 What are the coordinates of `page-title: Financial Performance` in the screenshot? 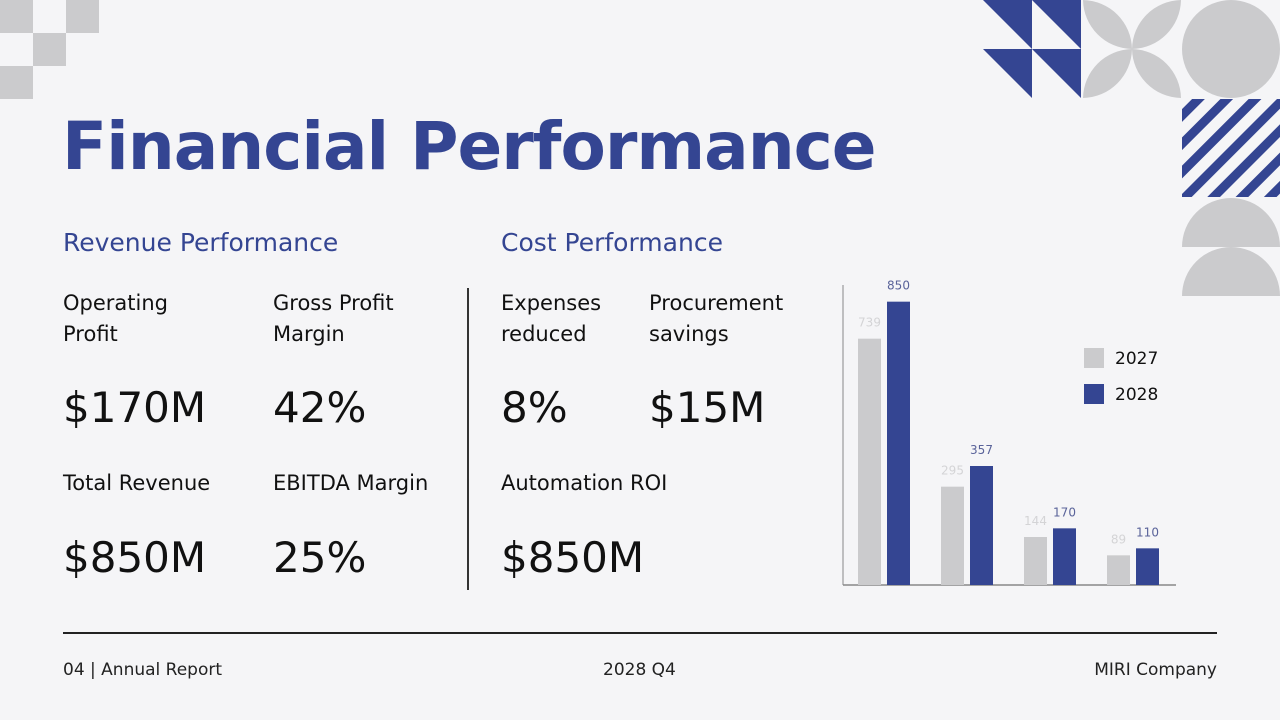 It's located at (469, 146).